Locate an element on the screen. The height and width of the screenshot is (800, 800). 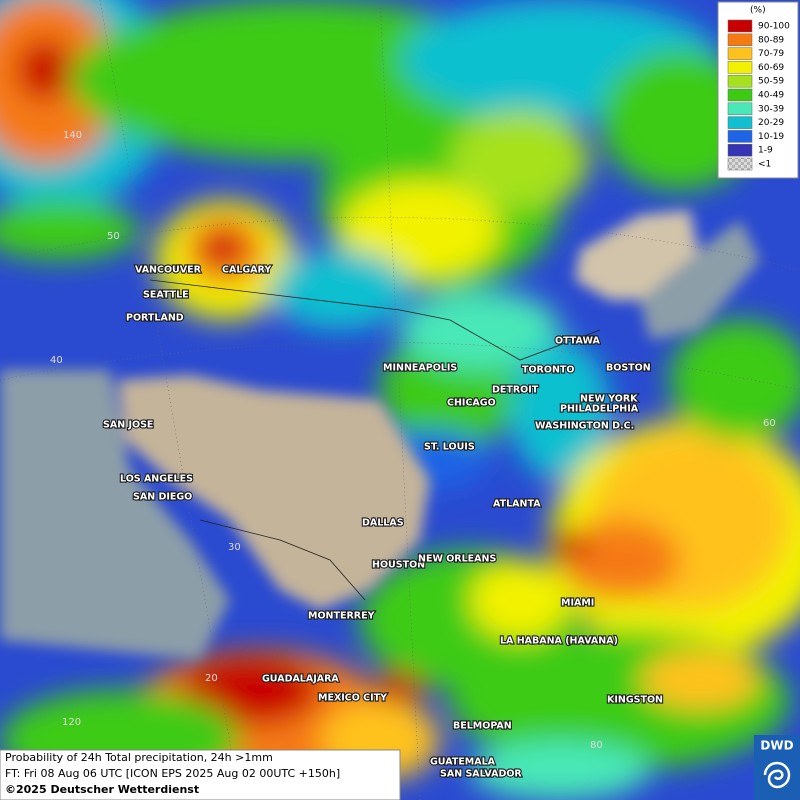
caption-box is located at coordinates (200, 774).